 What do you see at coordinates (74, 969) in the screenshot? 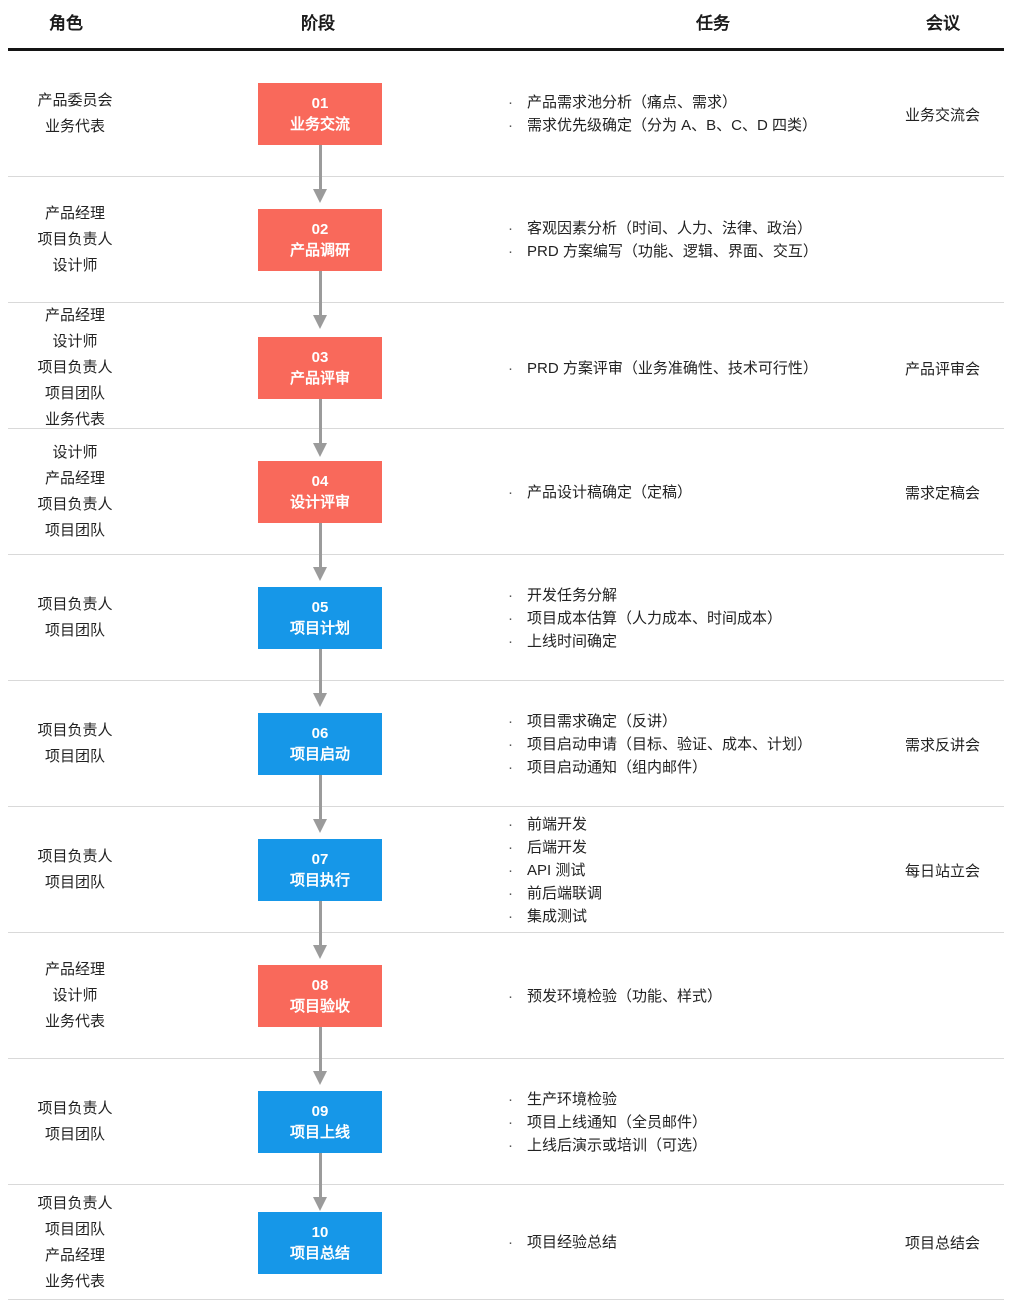
I see `role-line: 产品经理` at bounding box center [74, 969].